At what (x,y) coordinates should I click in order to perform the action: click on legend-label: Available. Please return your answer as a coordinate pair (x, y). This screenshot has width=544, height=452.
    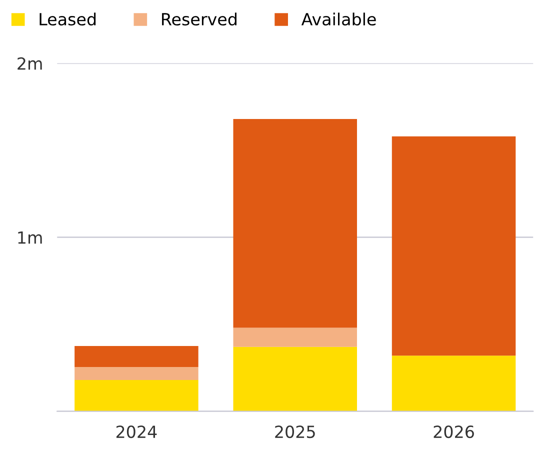
    Looking at the image, I should click on (338, 19).